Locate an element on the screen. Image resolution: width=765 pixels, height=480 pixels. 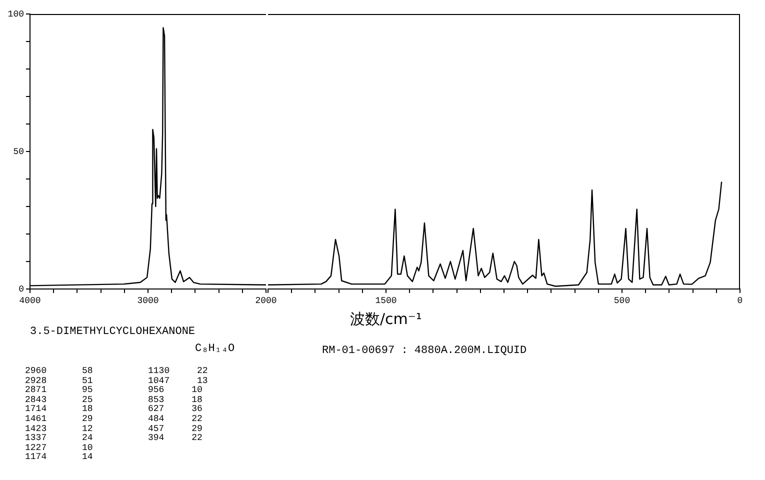
text: 394 22 is located at coordinates (175, 438).